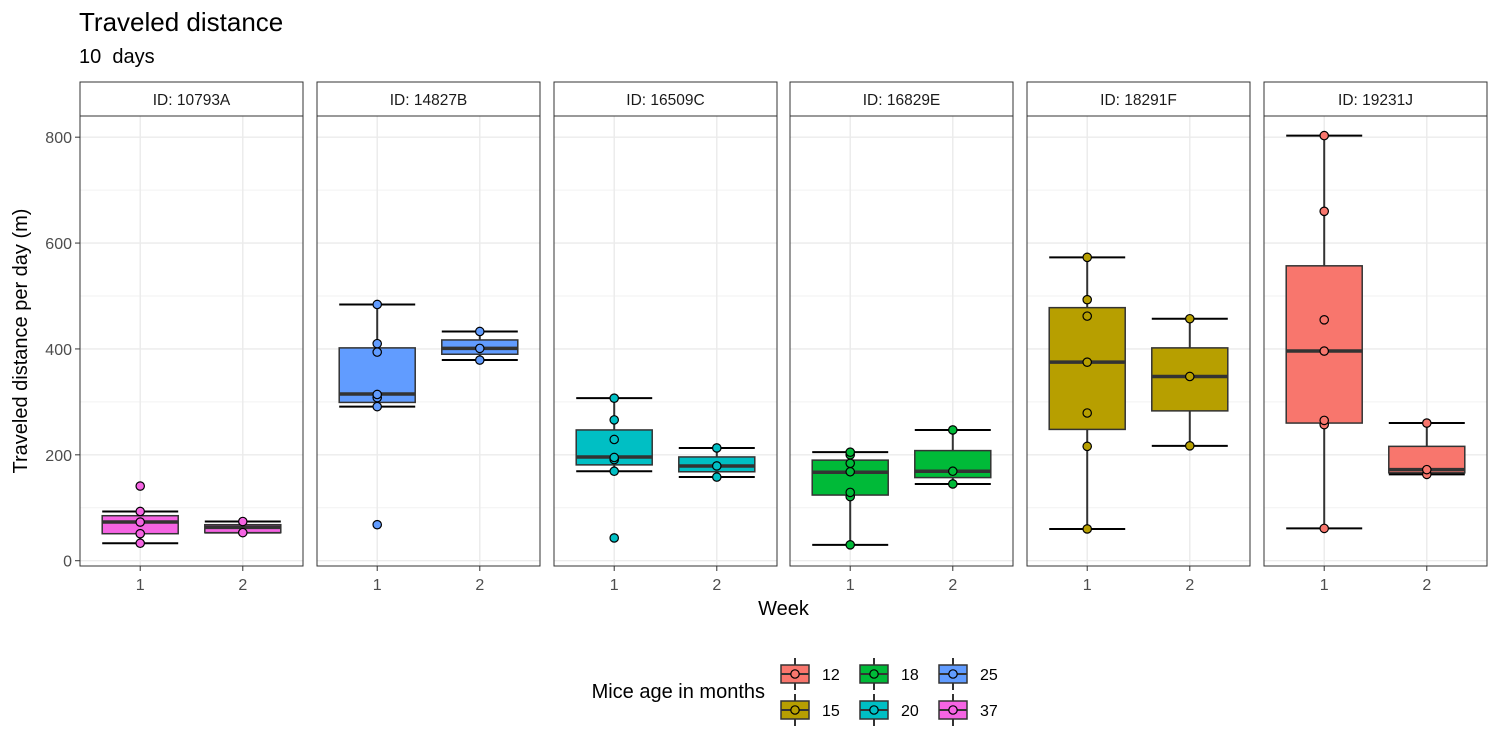 The image size is (1500, 750). I want to click on y-tick-label: 200, so click(58, 456).